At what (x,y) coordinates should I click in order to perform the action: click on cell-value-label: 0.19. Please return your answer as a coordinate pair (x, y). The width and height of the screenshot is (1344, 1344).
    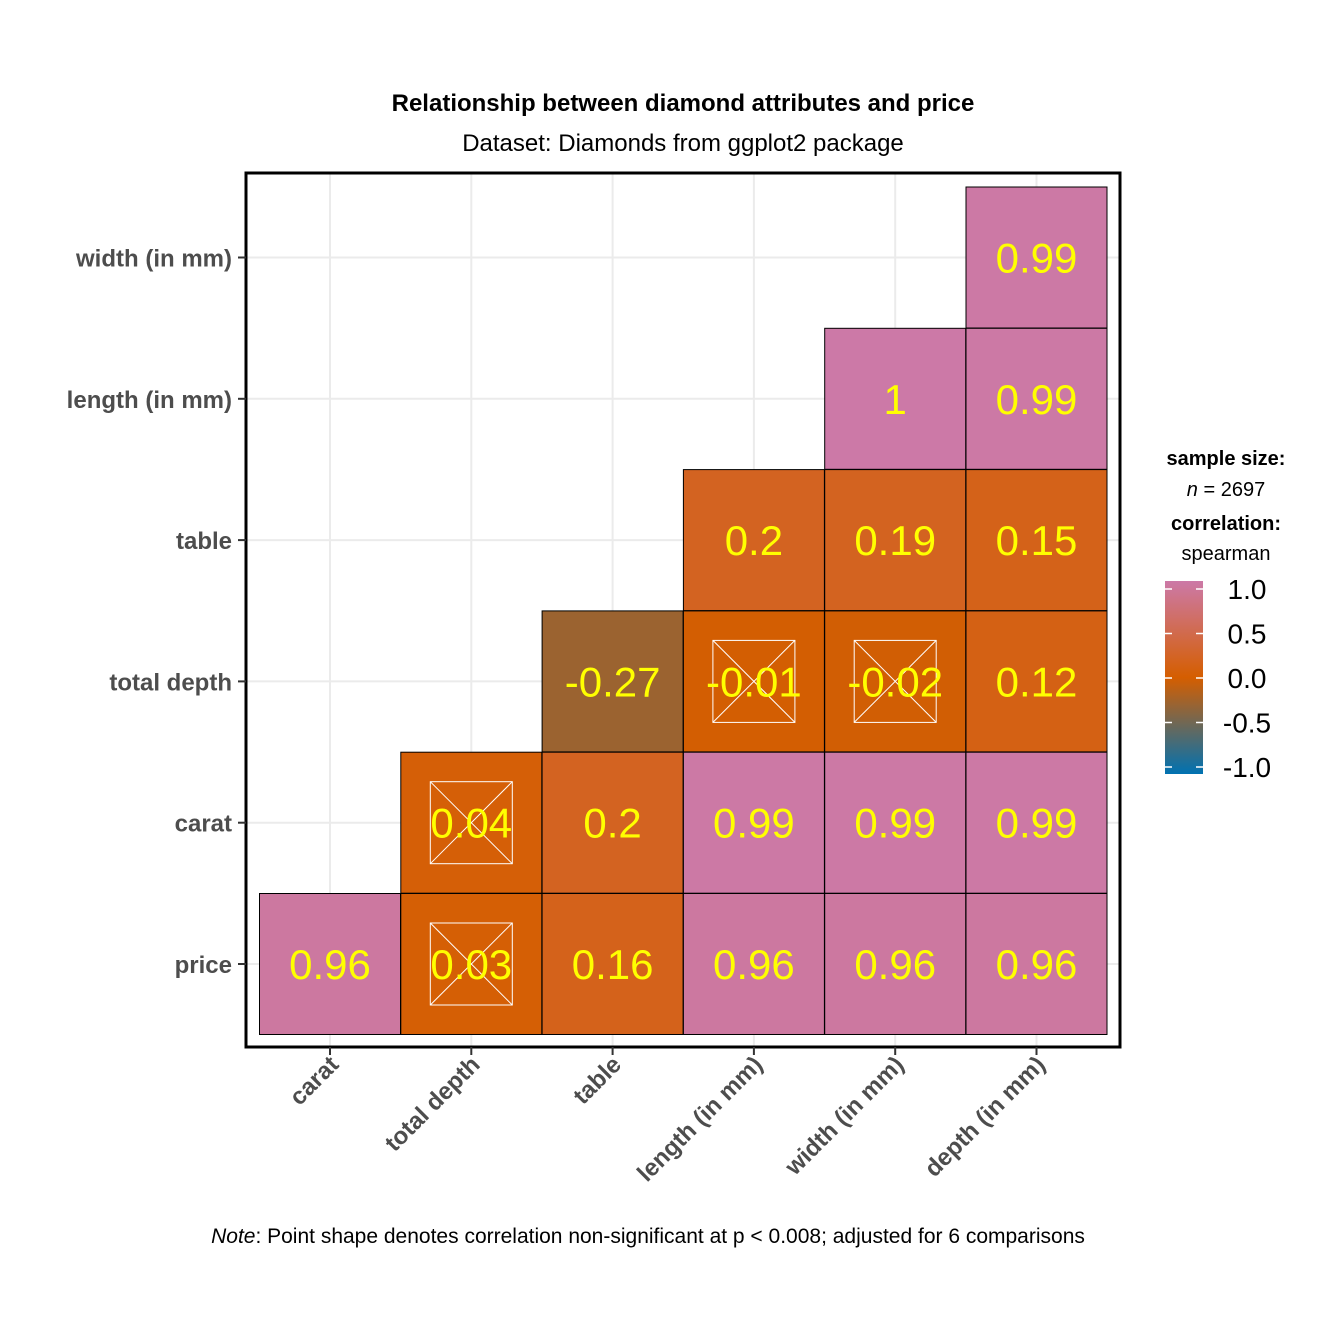
    Looking at the image, I should click on (895, 540).